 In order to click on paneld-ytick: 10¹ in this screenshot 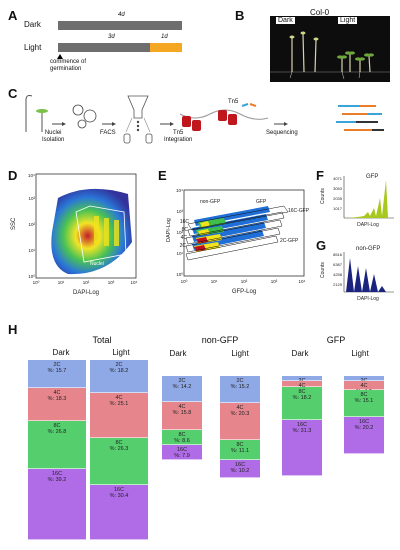, I will do `click(31, 250)`.